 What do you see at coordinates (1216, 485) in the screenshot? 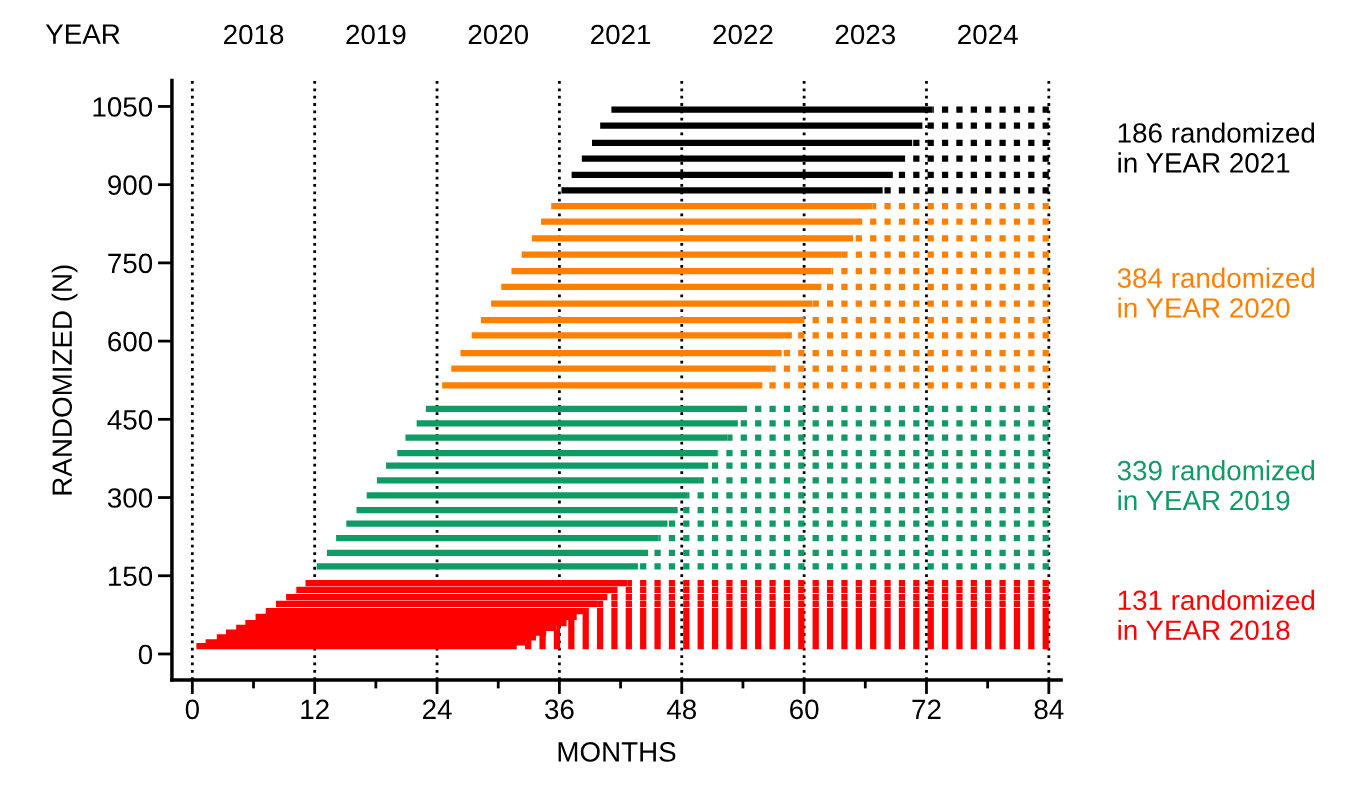
I see `text: 339 randomized in YEAR 2019` at bounding box center [1216, 485].